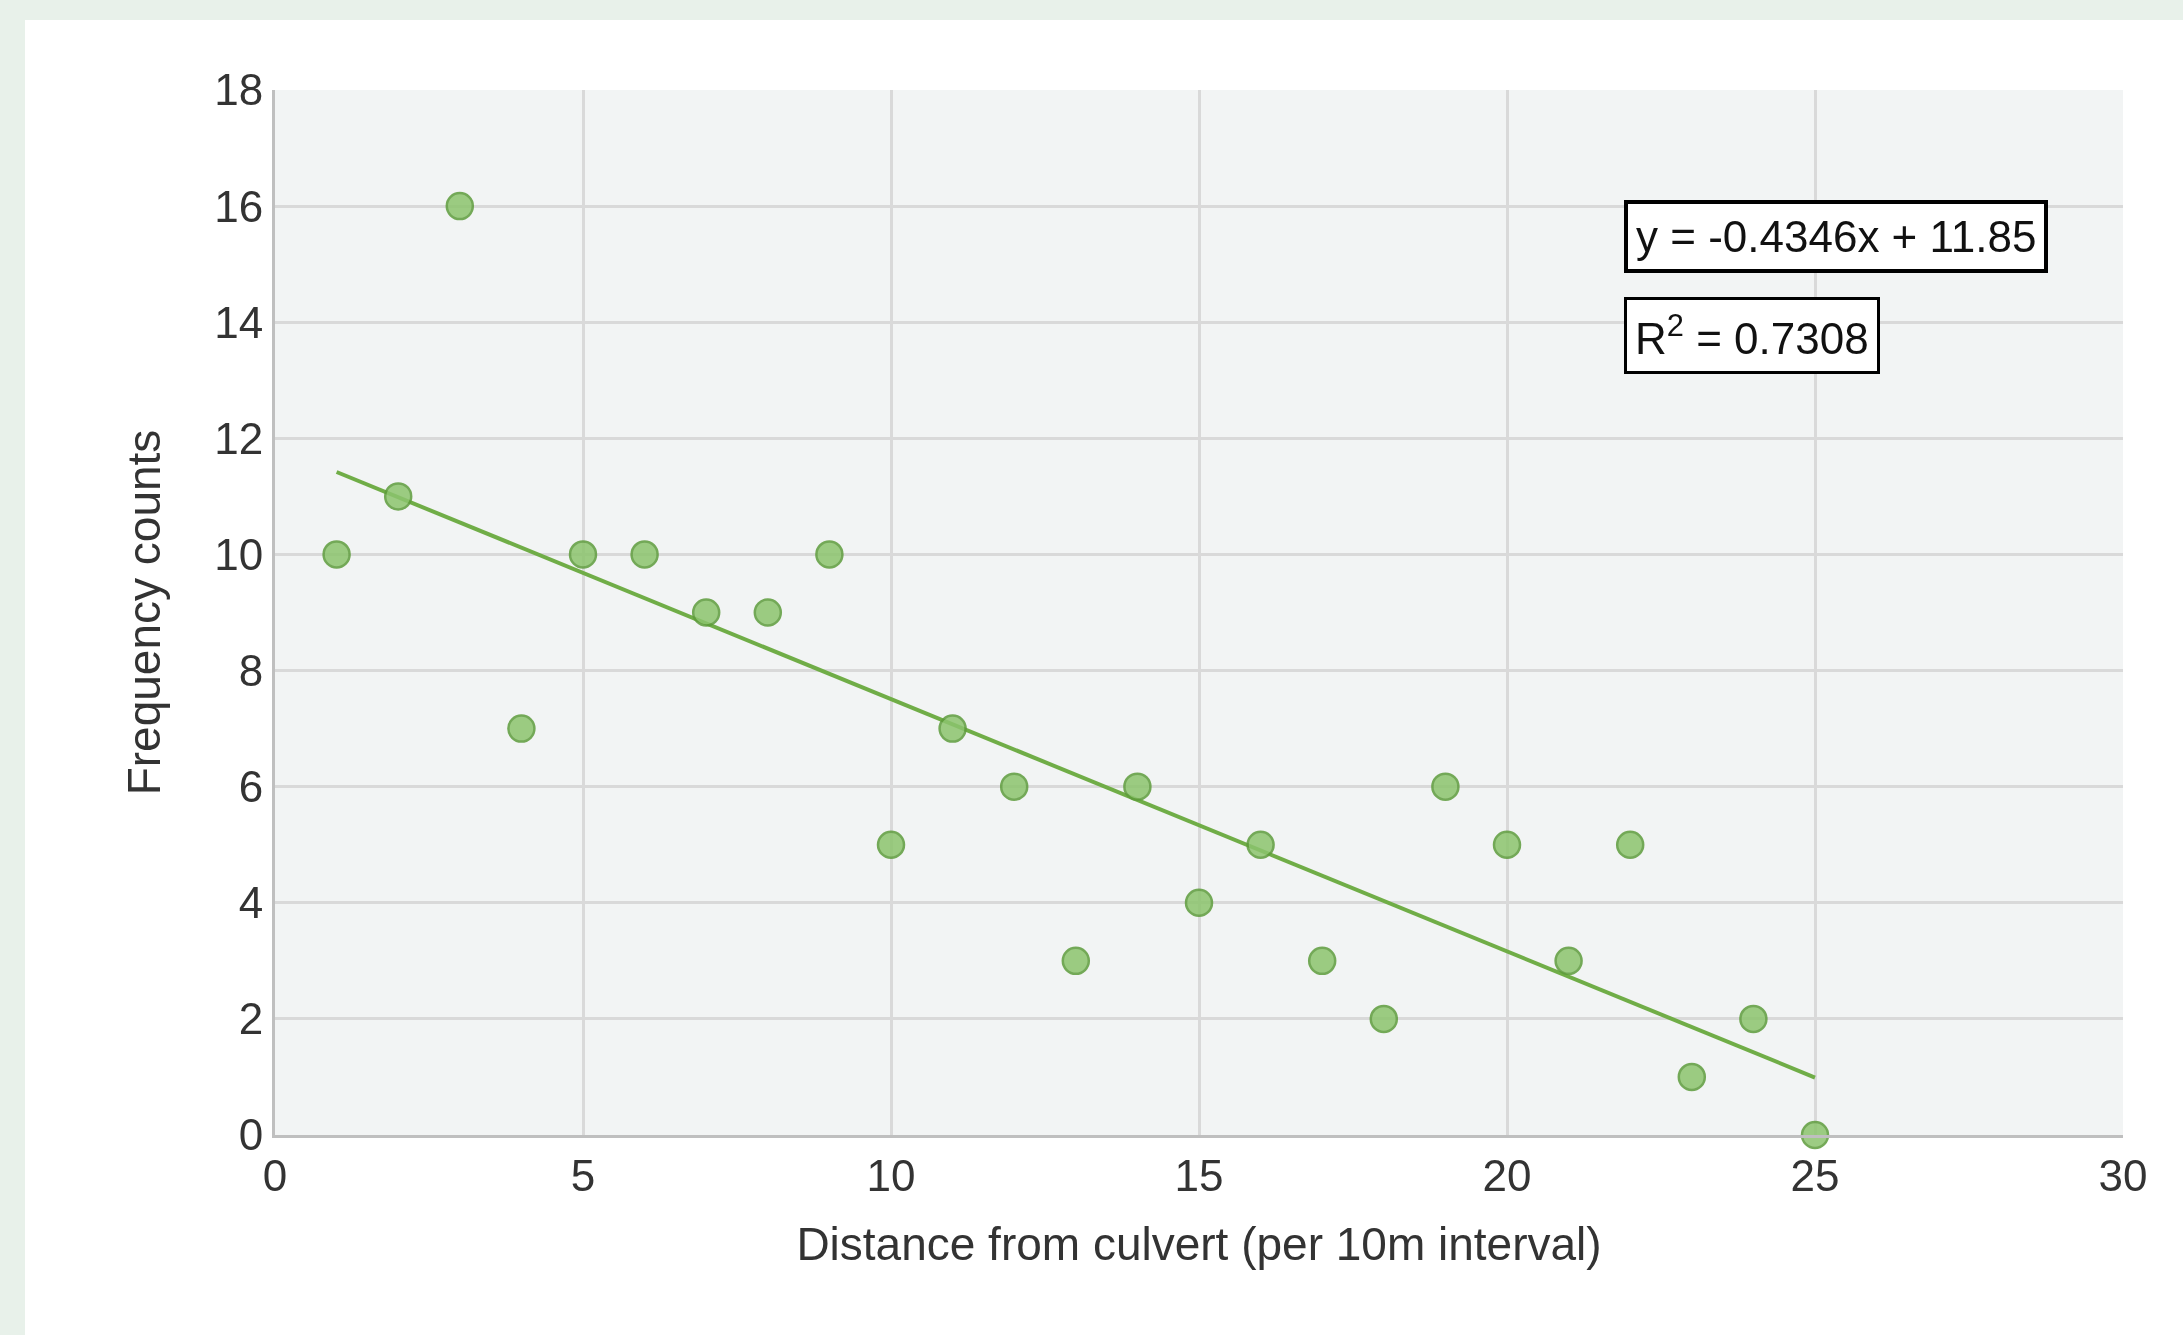 The image size is (2183, 1335). Describe the element at coordinates (239, 438) in the screenshot. I see `y-tick-label: 12` at that location.